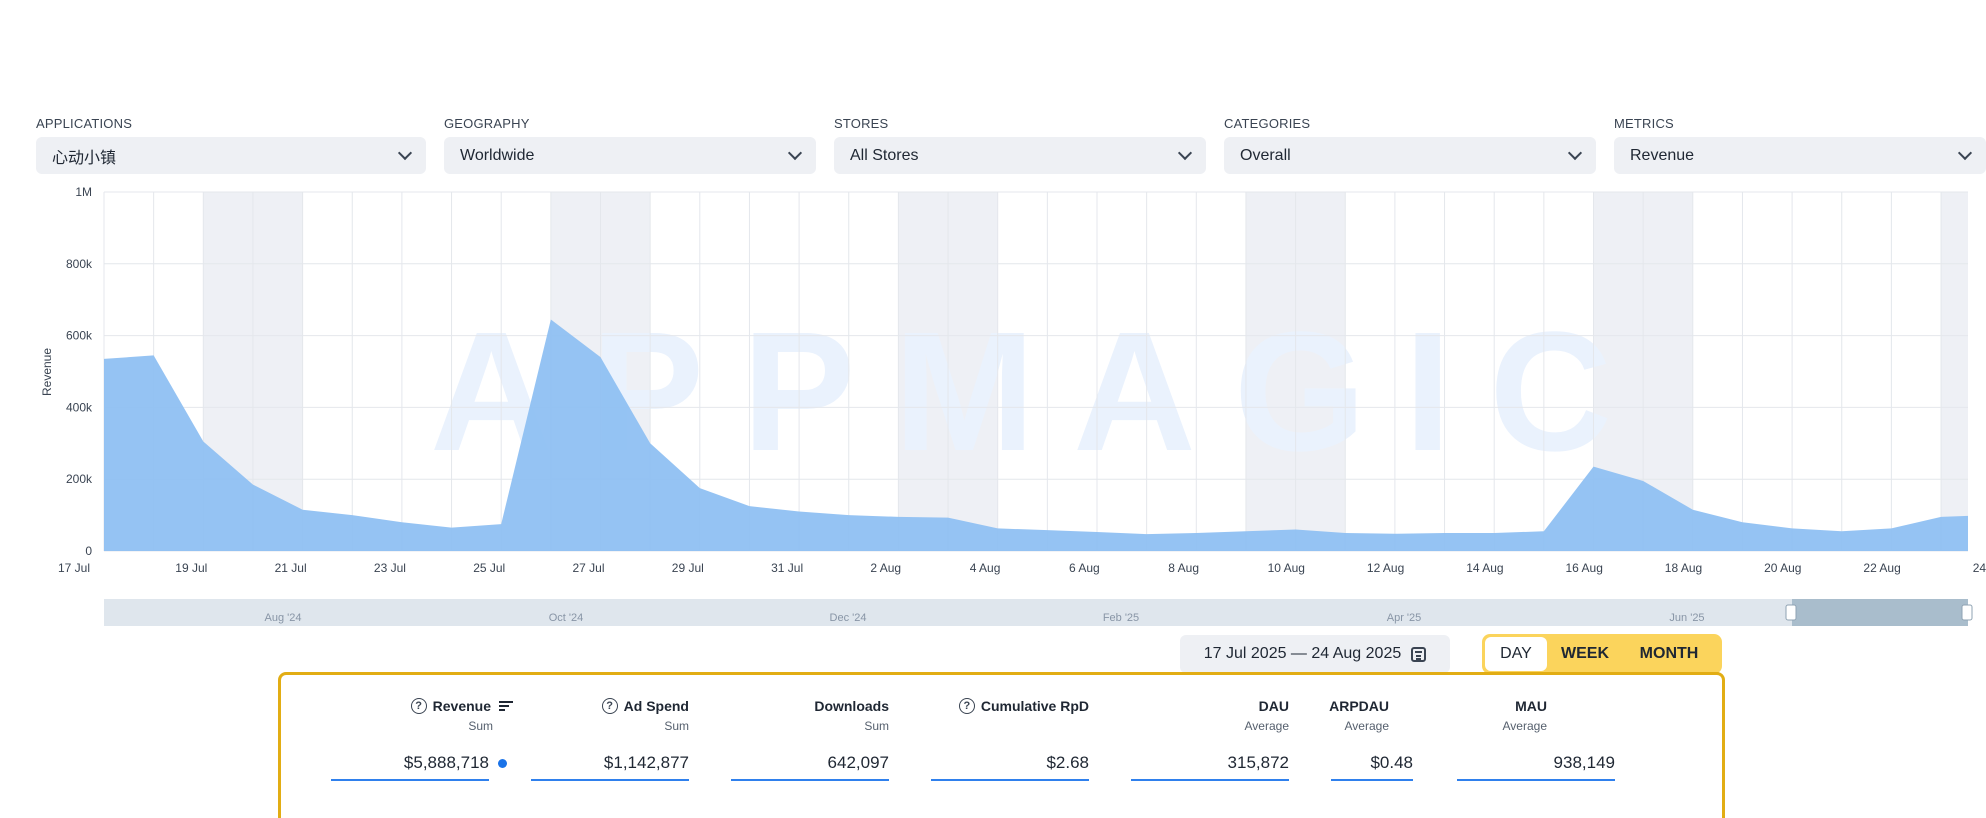 Image resolution: width=1986 pixels, height=818 pixels. Describe the element at coordinates (1536, 767) in the screenshot. I see `metric-value-mau: 938,149` at that location.